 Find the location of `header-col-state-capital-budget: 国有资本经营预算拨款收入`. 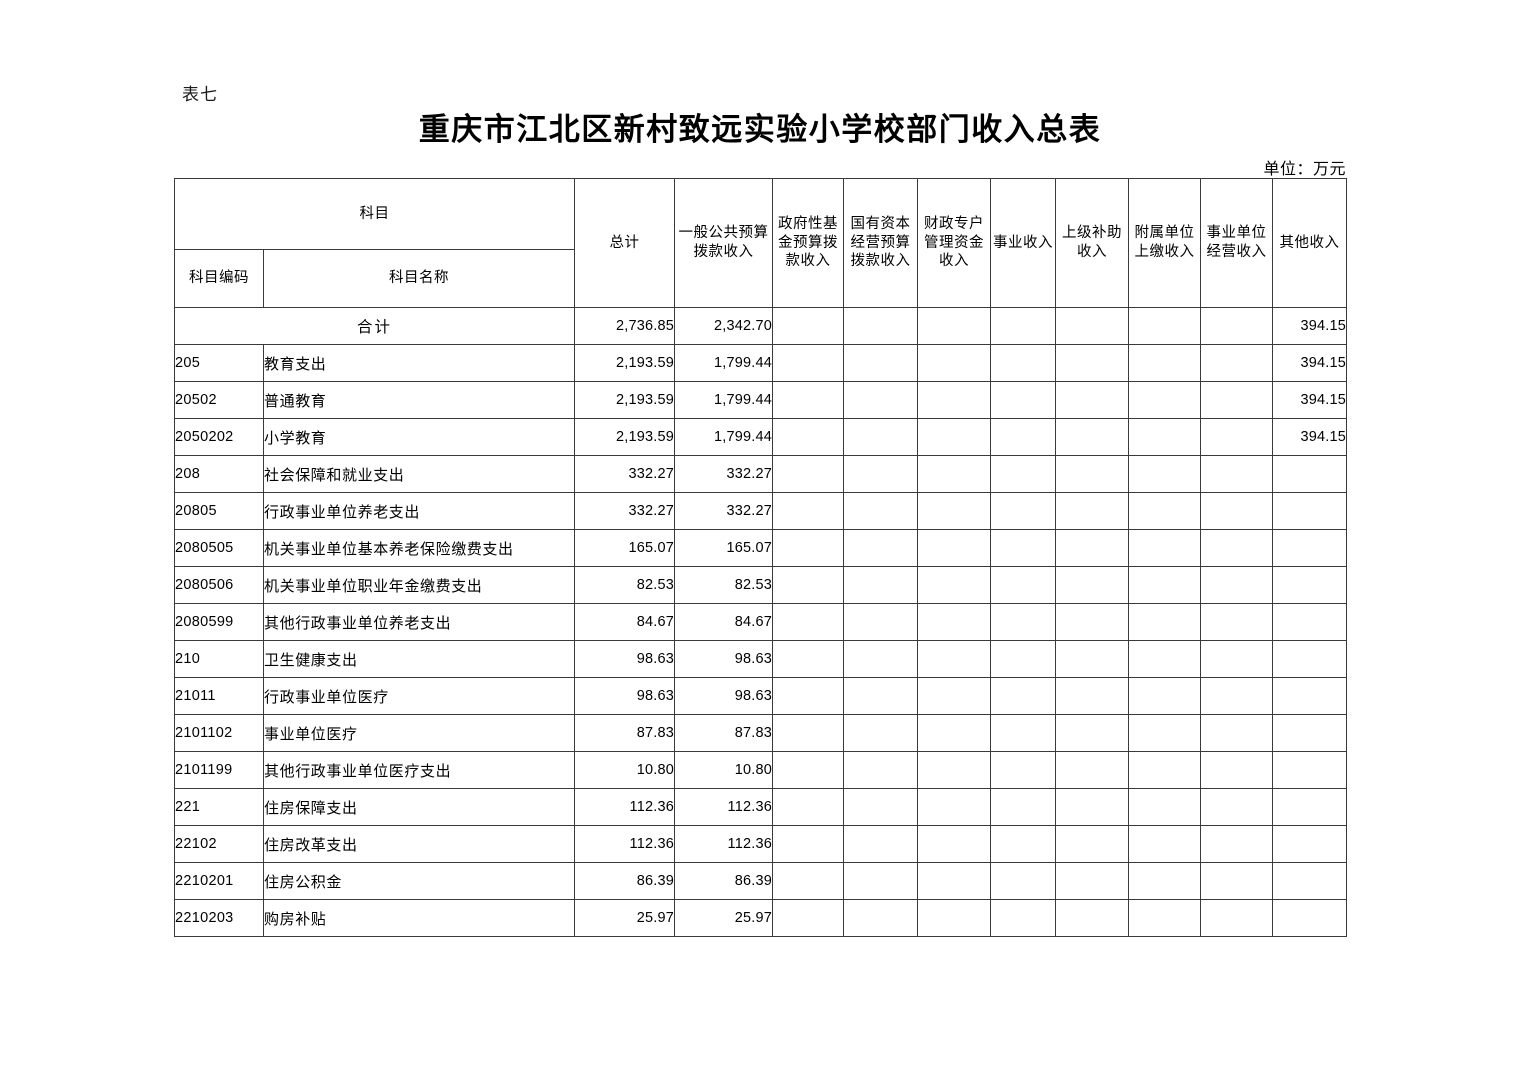

header-col-state-capital-budget: 国有资本经营预算拨款收入 is located at coordinates (880, 243).